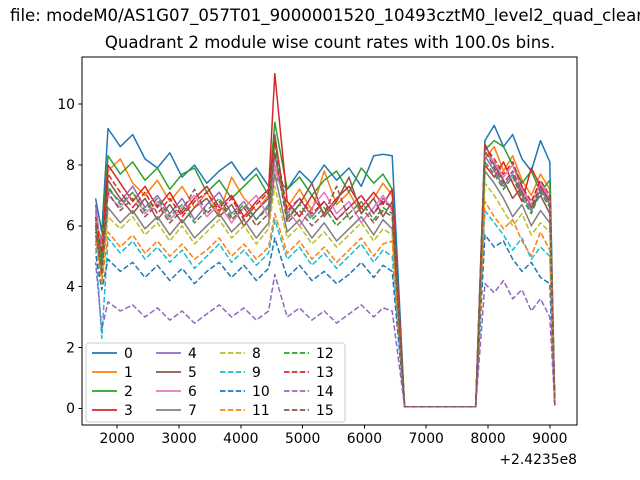 This screenshot has width=640, height=480. What do you see at coordinates (325, 354) in the screenshot?
I see `legend-label-12: 12` at bounding box center [325, 354].